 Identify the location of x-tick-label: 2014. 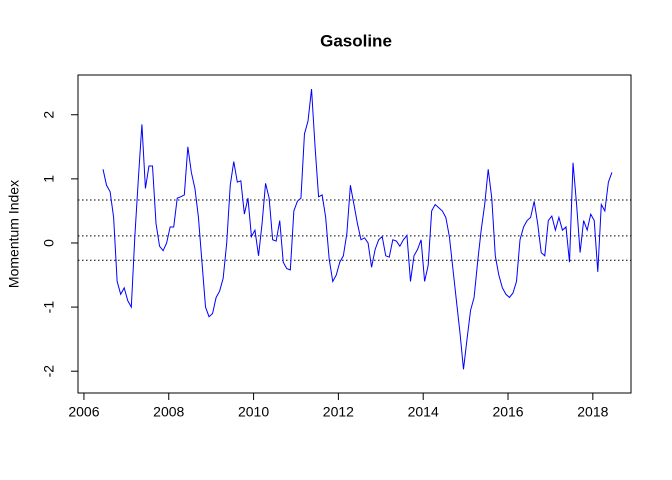
(423, 412).